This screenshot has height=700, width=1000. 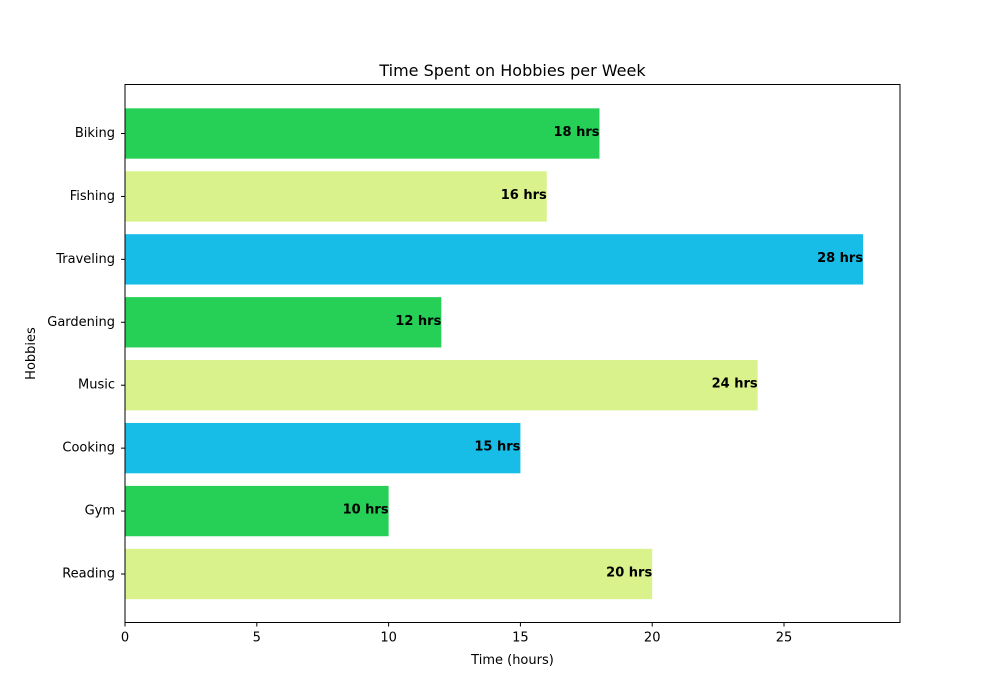 What do you see at coordinates (512, 660) in the screenshot?
I see `x-axis-label: Time (hours)` at bounding box center [512, 660].